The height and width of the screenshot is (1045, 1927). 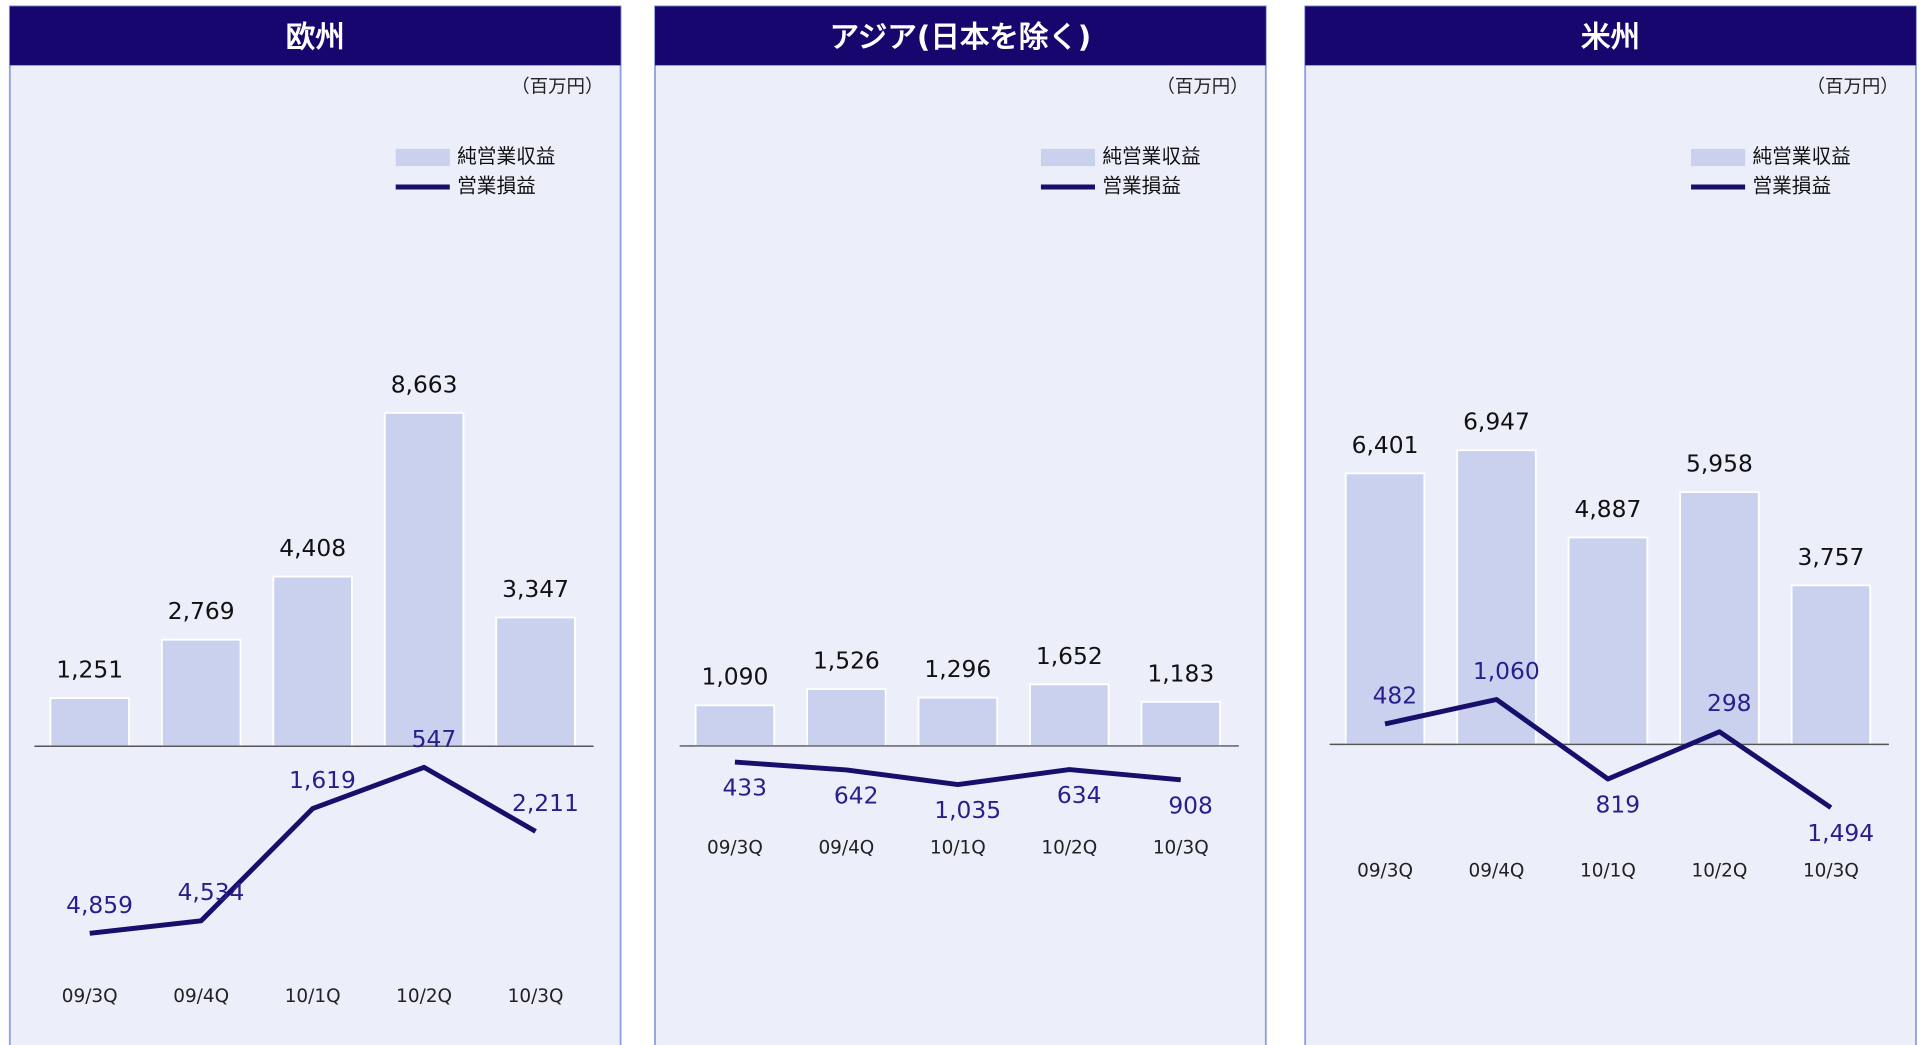 I want to click on bar-value-label: 4,887, so click(x=1608, y=509).